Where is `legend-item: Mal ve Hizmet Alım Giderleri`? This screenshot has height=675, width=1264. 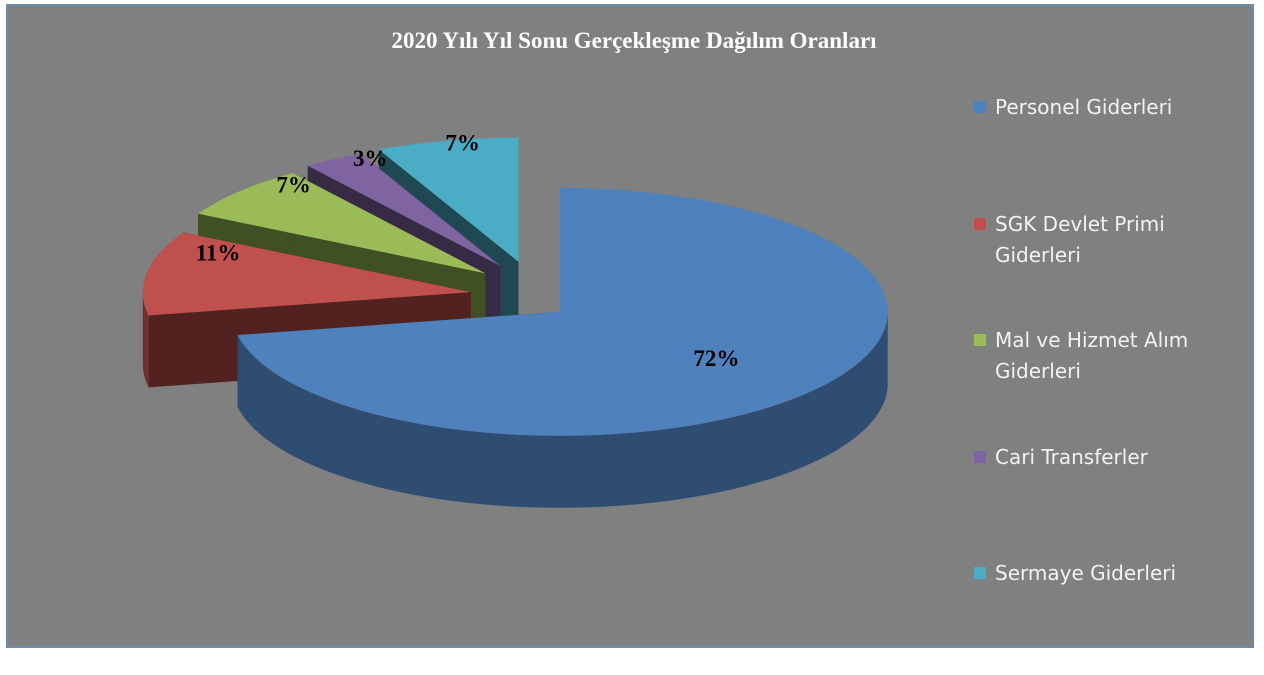
legend-item: Mal ve Hizmet Alım Giderleri is located at coordinates (1104, 383).